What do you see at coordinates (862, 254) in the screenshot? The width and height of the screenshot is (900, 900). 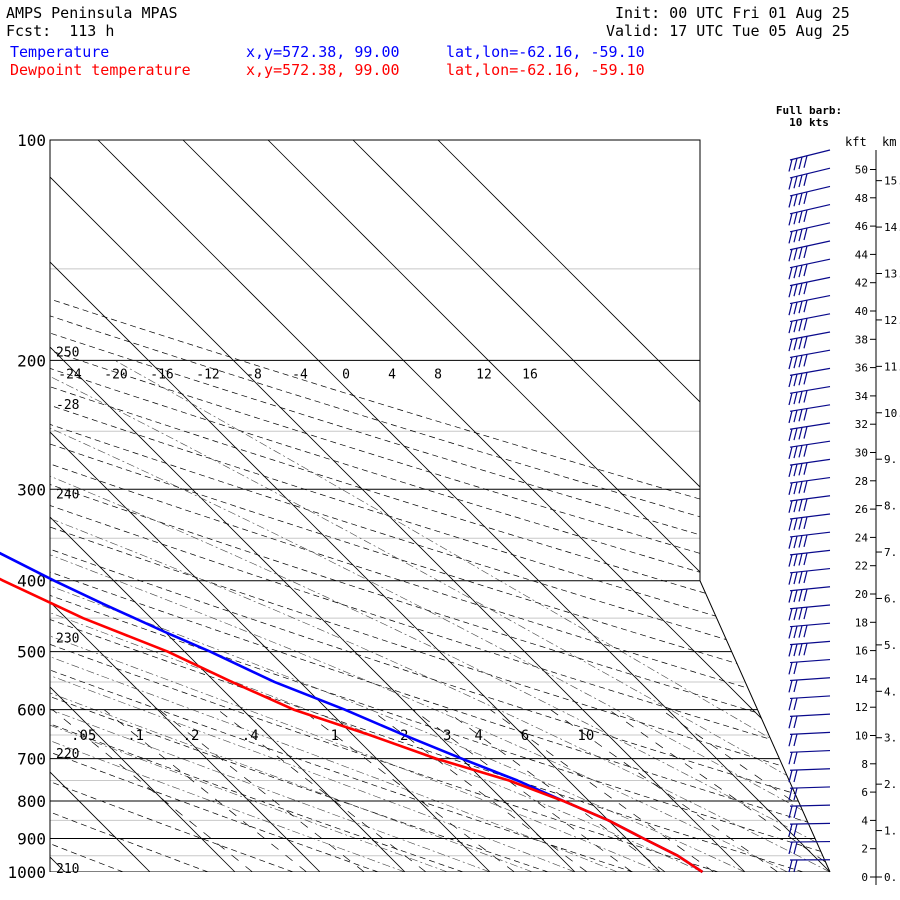 I see `kft-tick-label: 44` at bounding box center [862, 254].